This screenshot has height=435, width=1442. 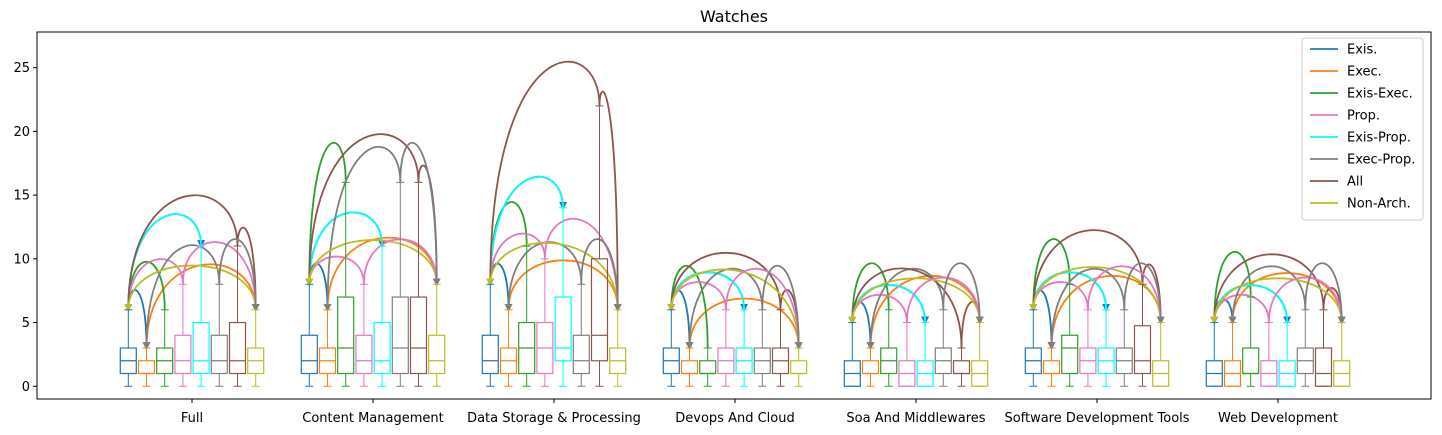 I want to click on chart-title: Watches, so click(x=734, y=16).